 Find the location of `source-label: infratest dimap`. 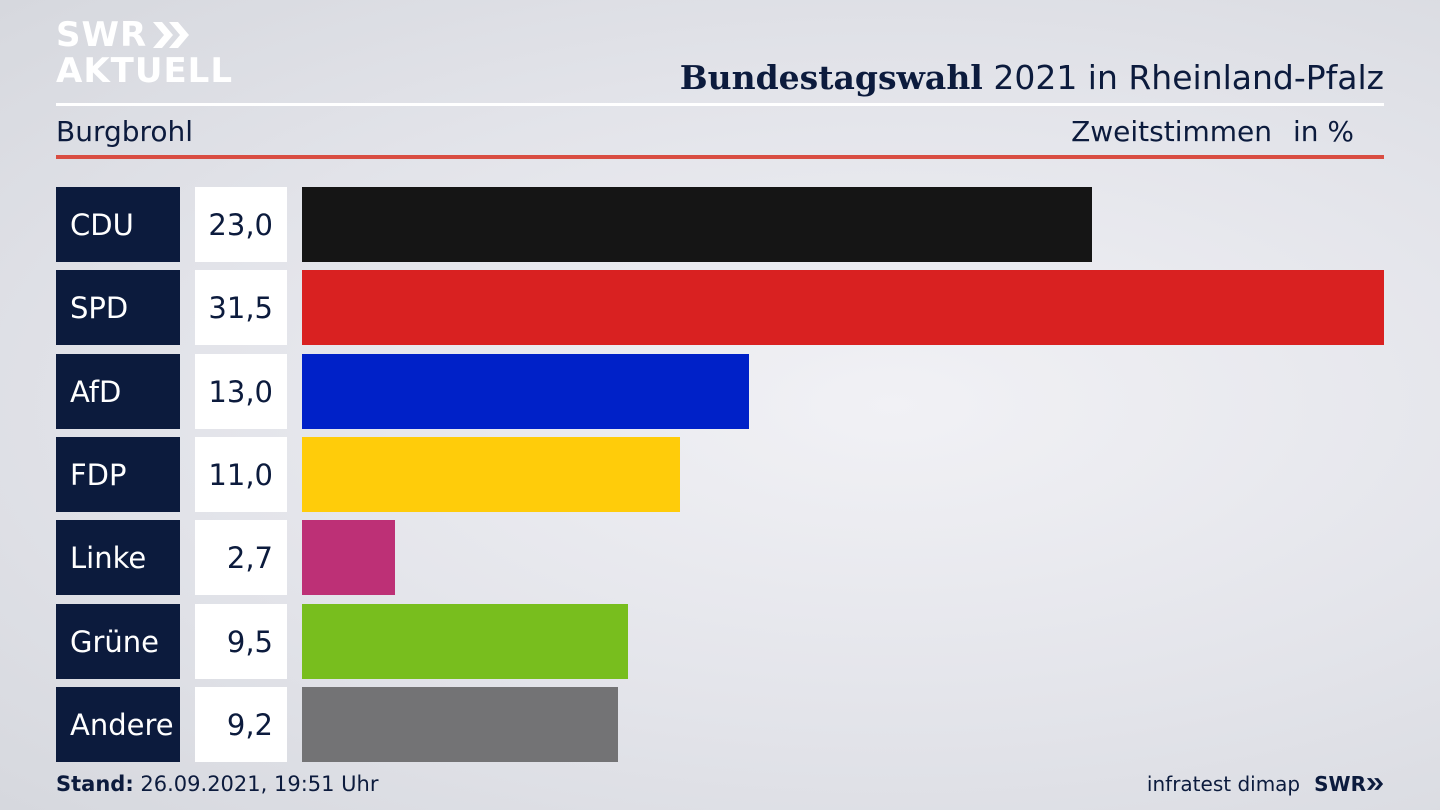

source-label: infratest dimap is located at coordinates (1223, 784).